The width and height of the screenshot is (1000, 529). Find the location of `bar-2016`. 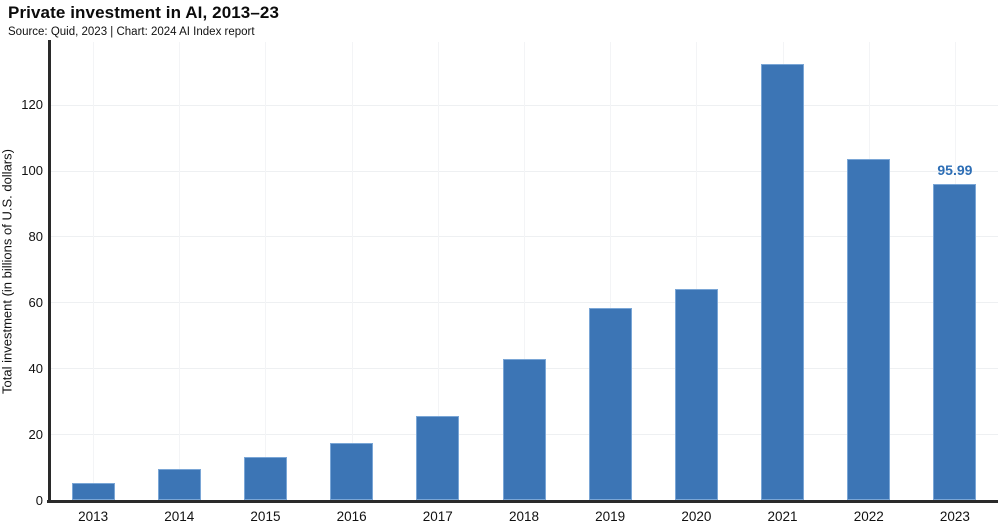

bar-2016 is located at coordinates (352, 471).